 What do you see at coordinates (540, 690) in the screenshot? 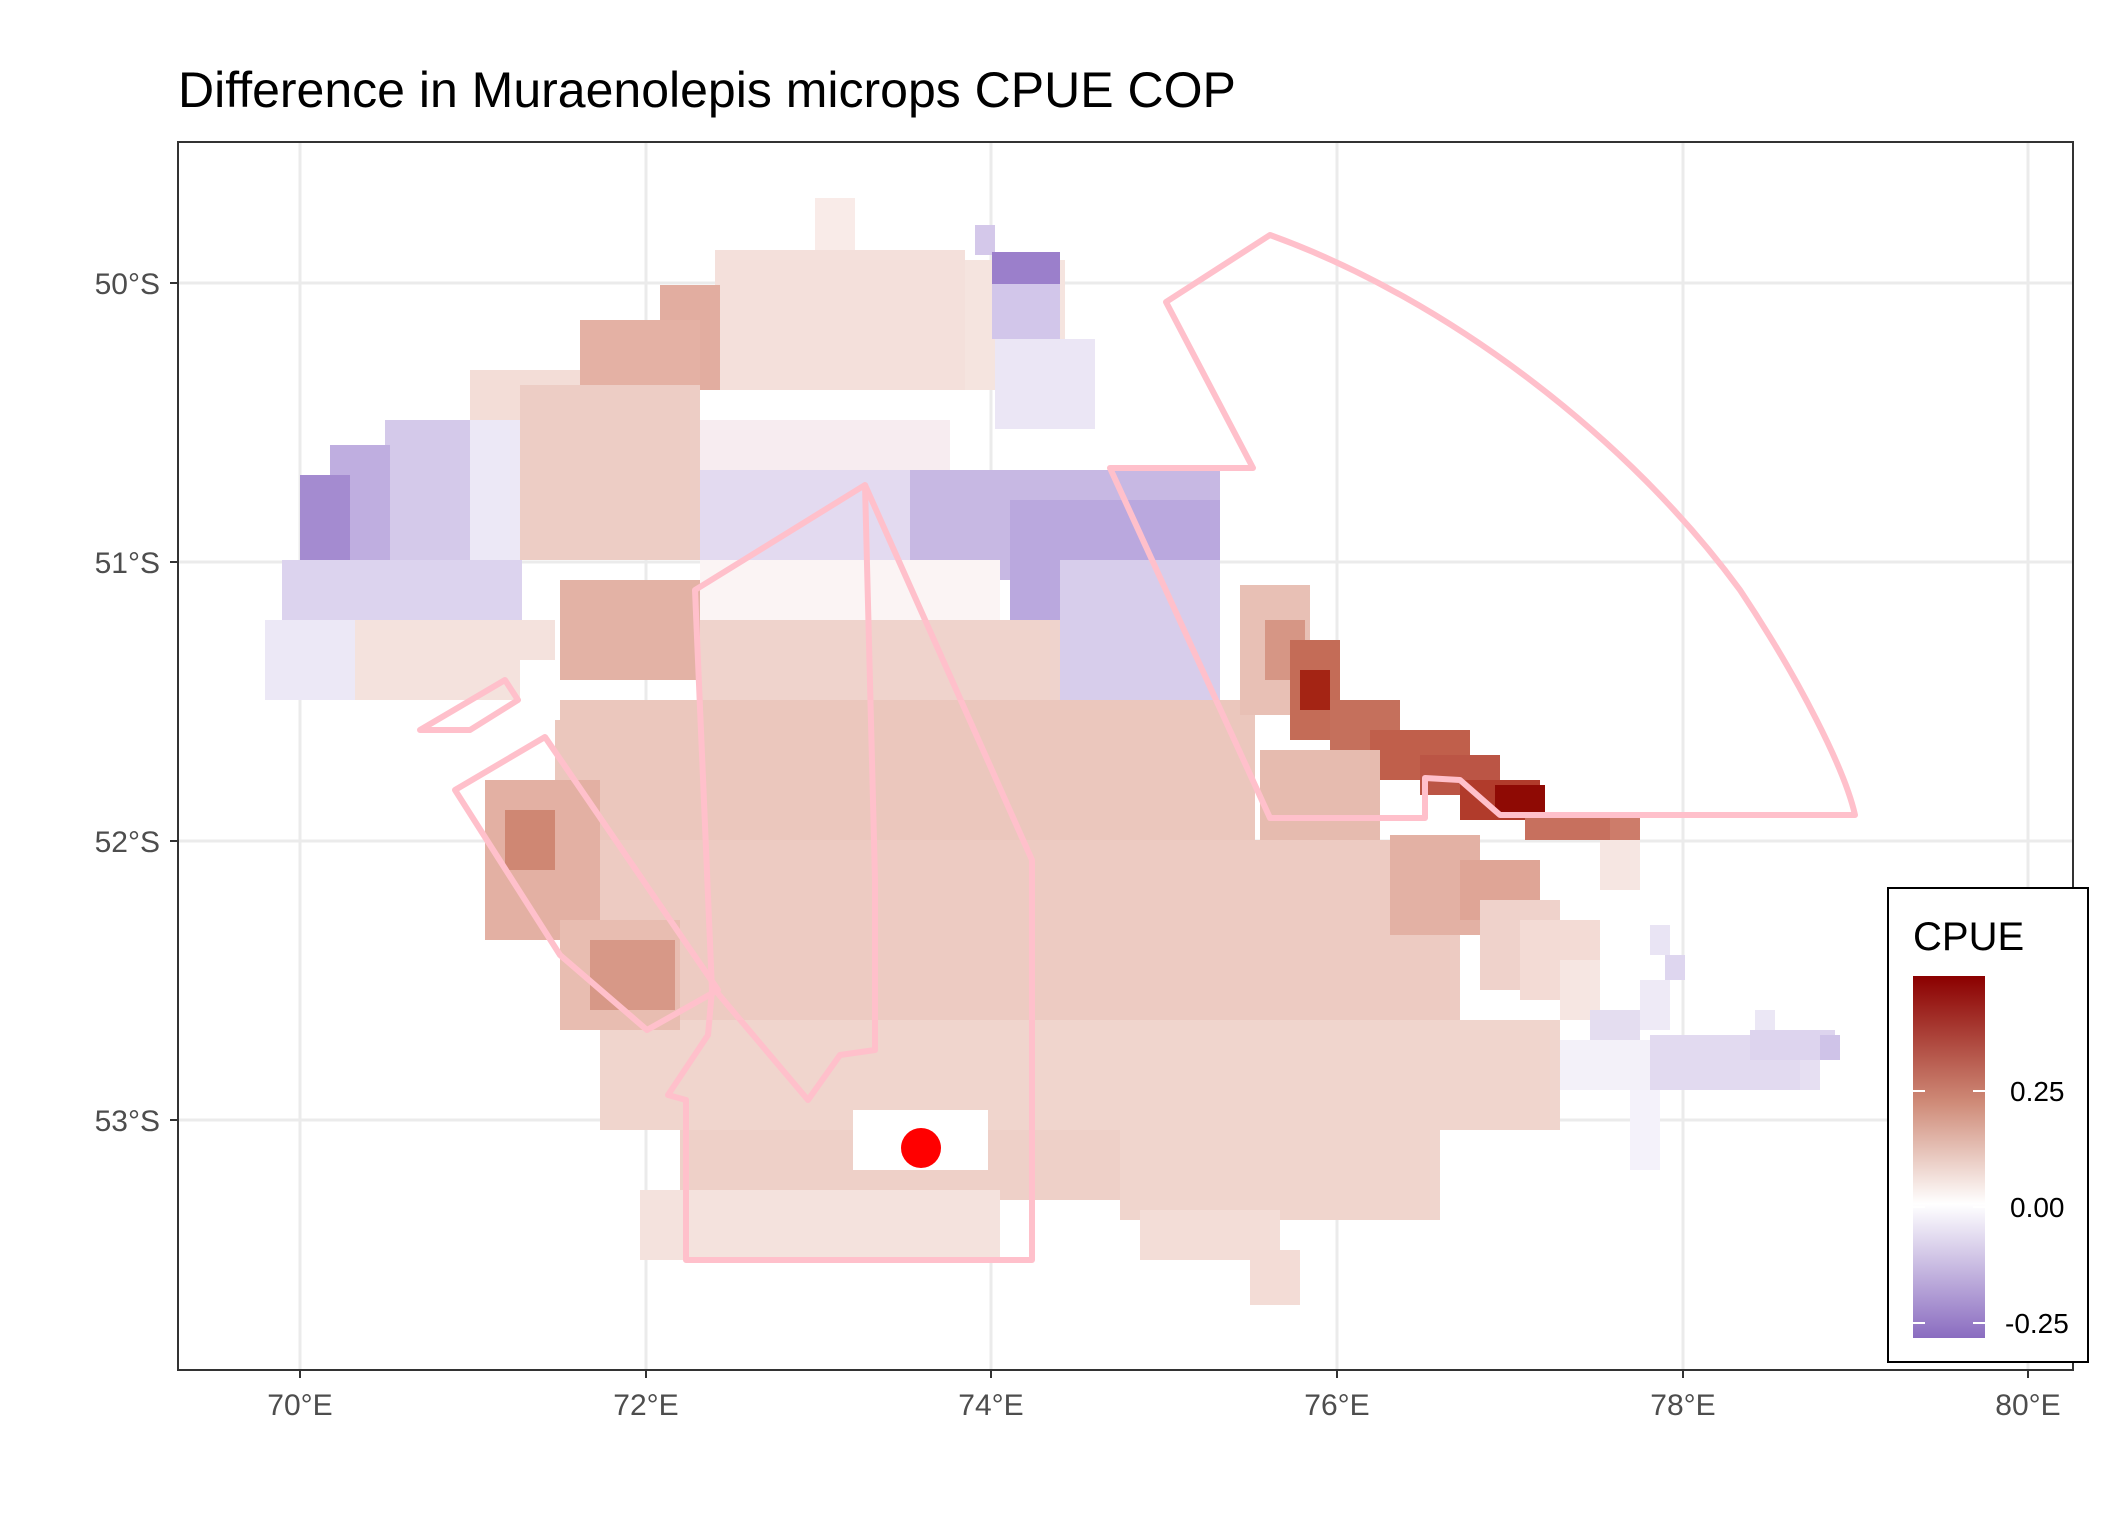
I see `raster-gap` at bounding box center [540, 690].